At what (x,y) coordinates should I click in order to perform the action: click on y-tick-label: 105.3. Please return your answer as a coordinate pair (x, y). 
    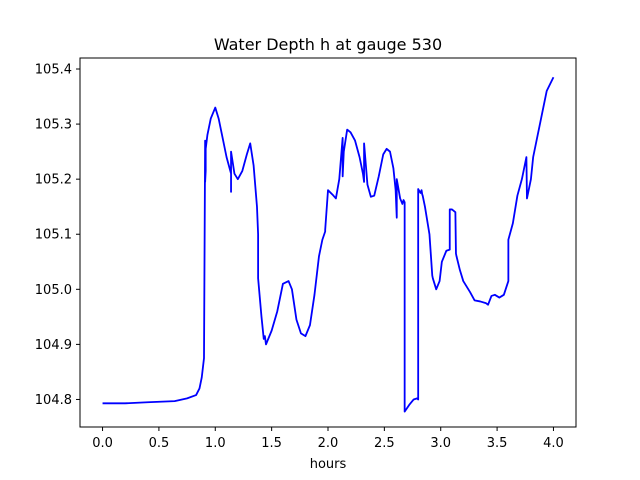
    Looking at the image, I should click on (53, 125).